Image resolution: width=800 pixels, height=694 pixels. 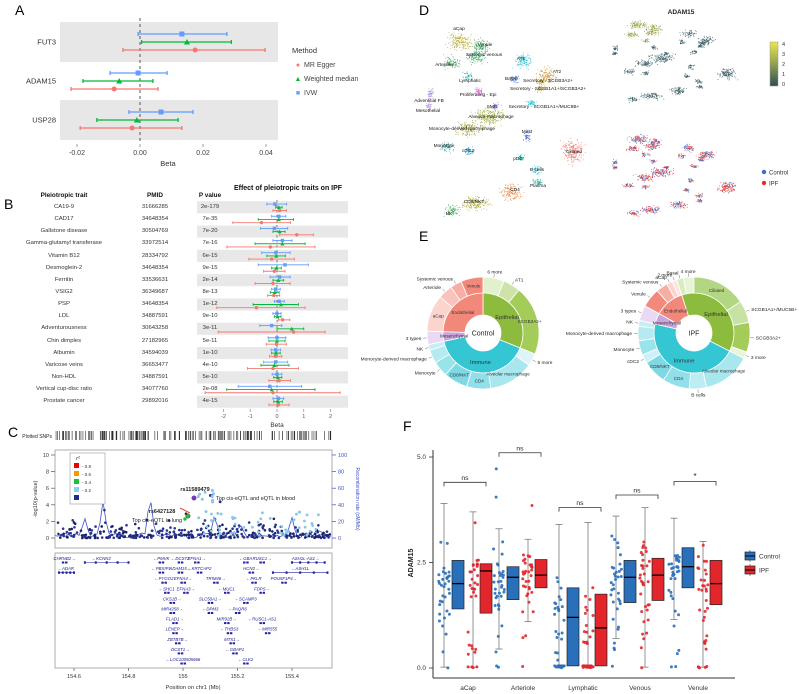 What do you see at coordinates (449, 214) in the screenshot?
I see `svg-text: NK` at bounding box center [449, 214].